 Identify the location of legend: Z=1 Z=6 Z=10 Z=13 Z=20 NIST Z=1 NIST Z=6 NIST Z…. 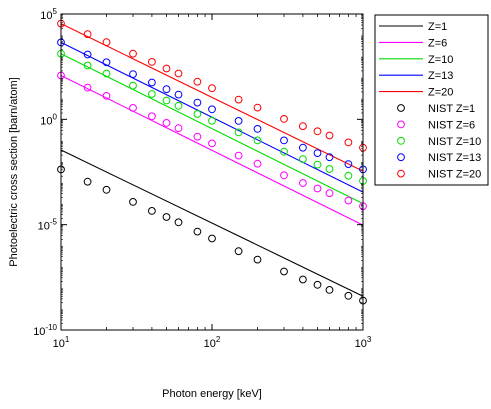
(431, 100).